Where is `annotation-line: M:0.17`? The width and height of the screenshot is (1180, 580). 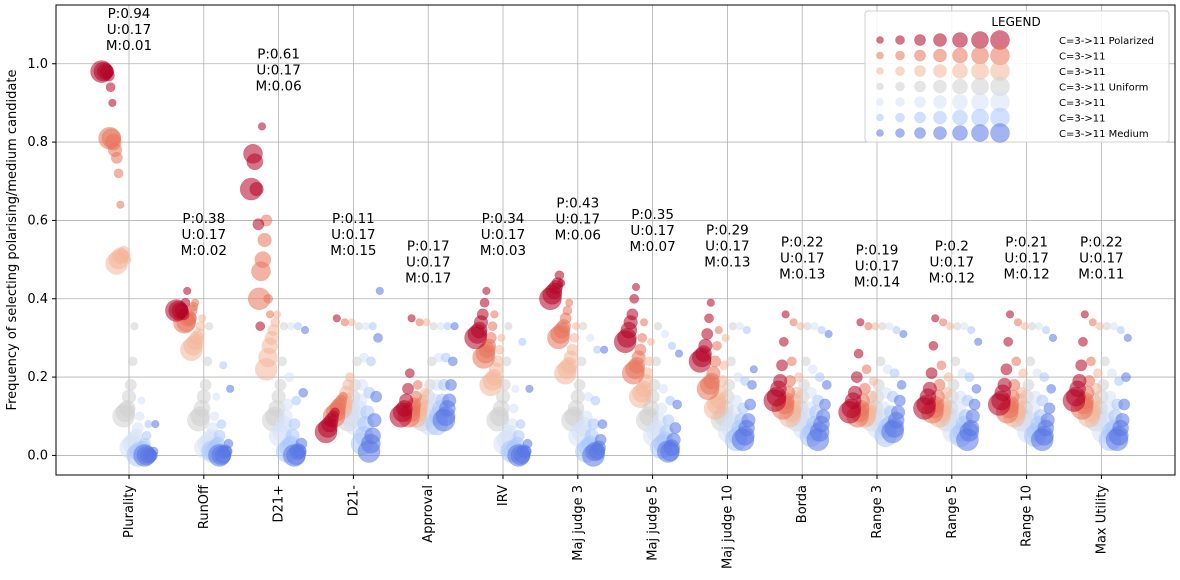
annotation-line: M:0.17 is located at coordinates (428, 278).